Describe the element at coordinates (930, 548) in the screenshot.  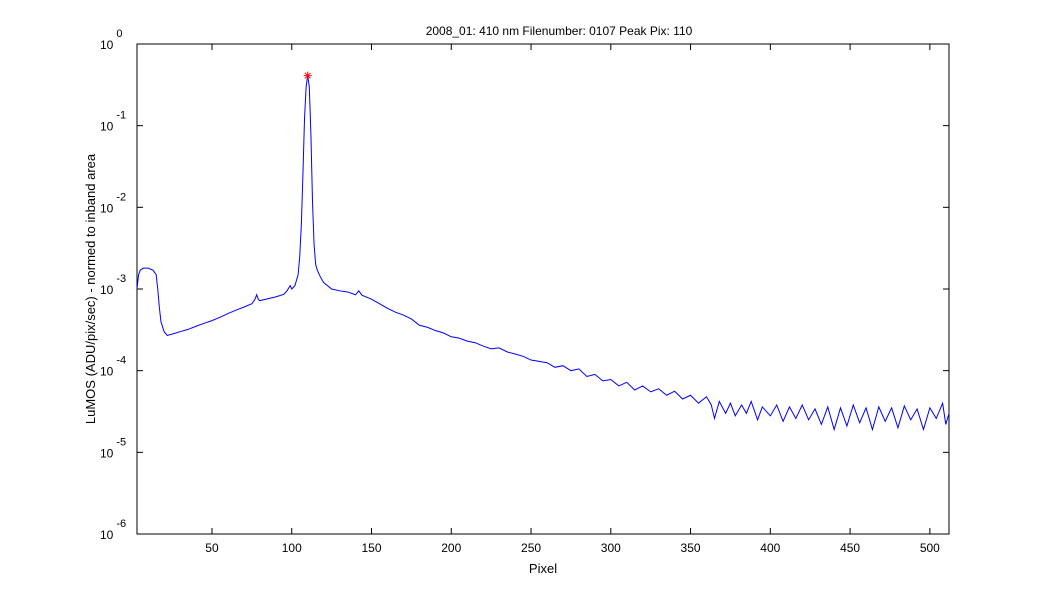
I see `x-tick-label: 500` at that location.